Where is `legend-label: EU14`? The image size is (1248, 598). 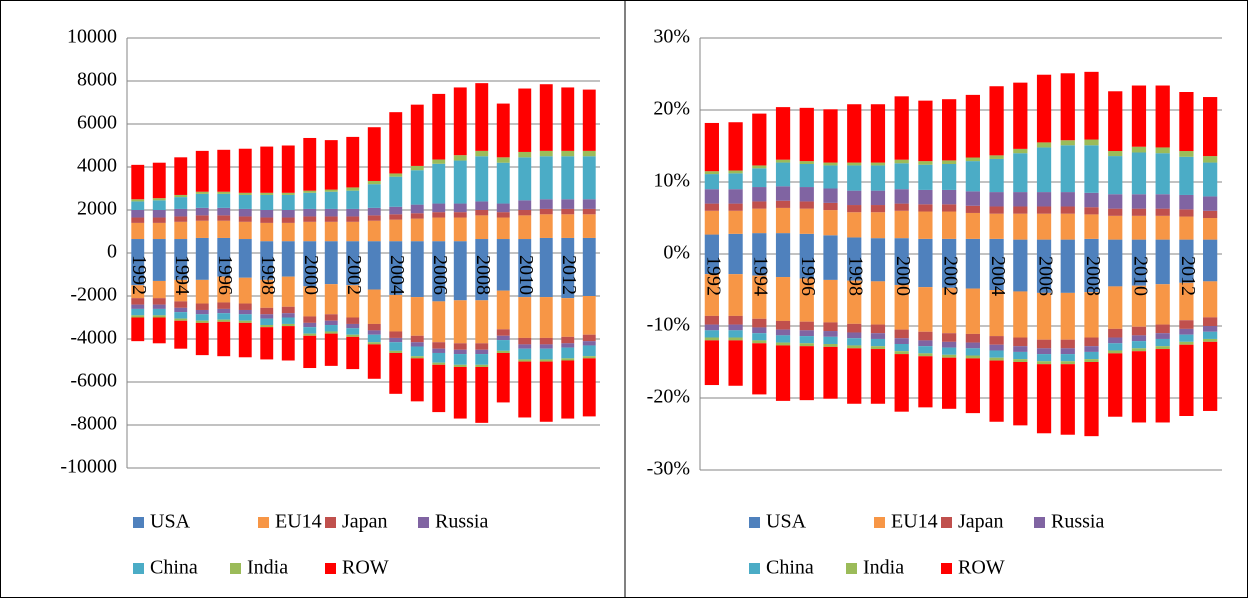 legend-label: EU14 is located at coordinates (914, 522).